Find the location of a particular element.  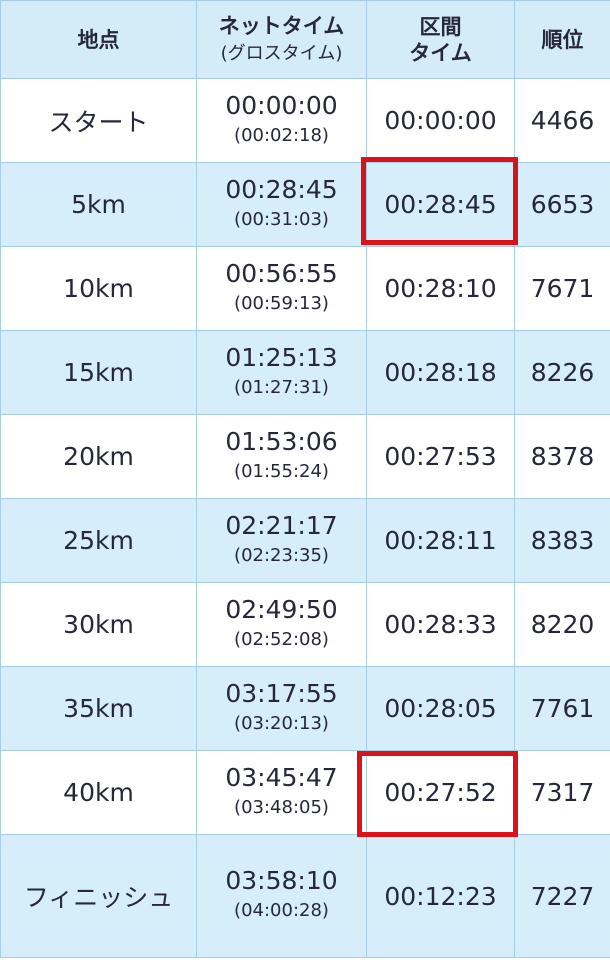

net-time: 00:00:00 is located at coordinates (281, 105).